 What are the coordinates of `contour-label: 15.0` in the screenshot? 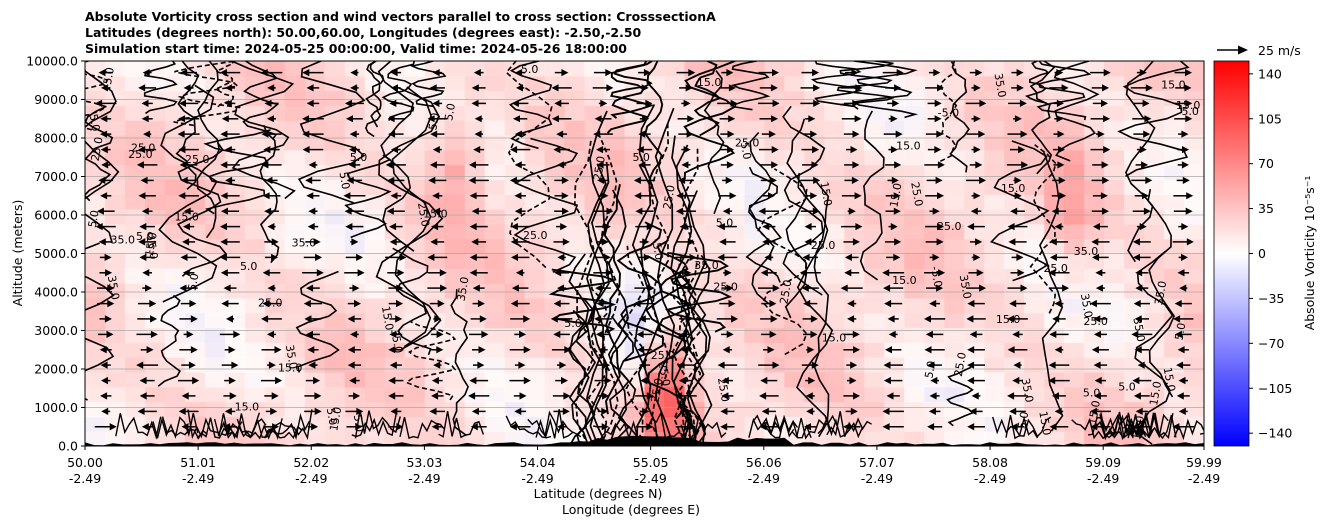 It's located at (1013, 188).